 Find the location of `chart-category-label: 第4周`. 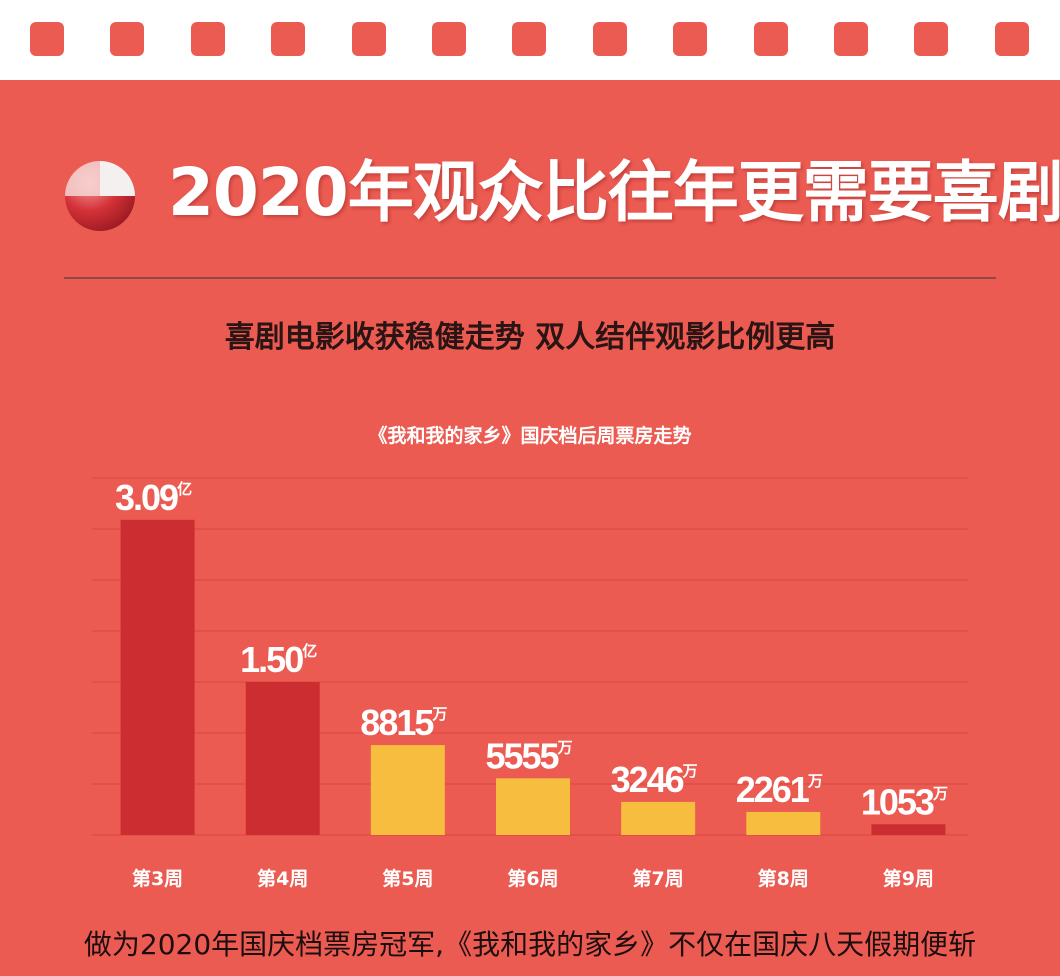

chart-category-label: 第4周 is located at coordinates (282, 878).